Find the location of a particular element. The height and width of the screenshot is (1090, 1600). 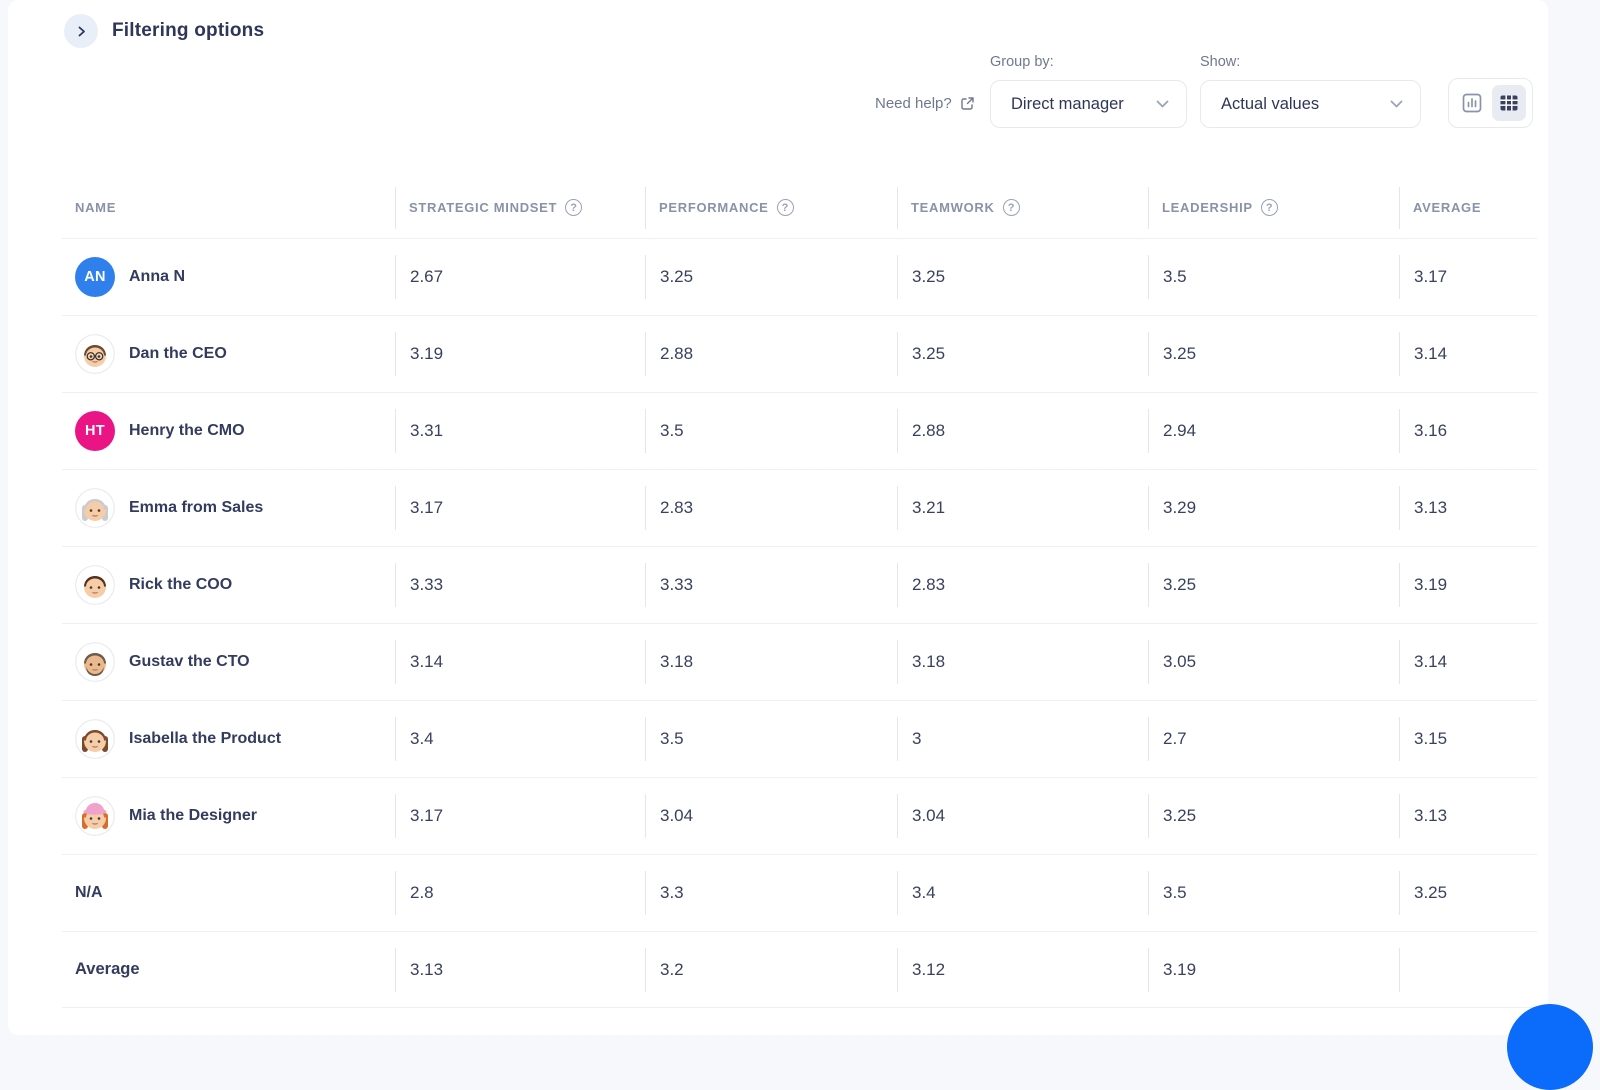

group-by-value: Direct manager is located at coordinates (1067, 103).